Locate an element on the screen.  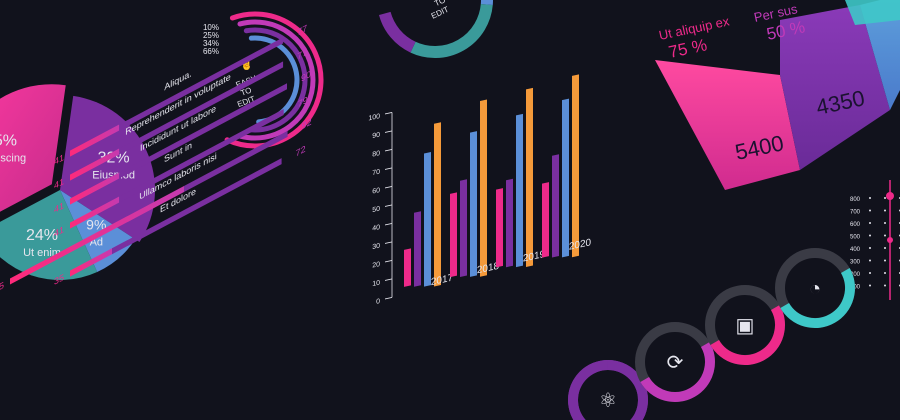
pie-slice-group: 32%Eiusmod is located at coordinates (107, 169).